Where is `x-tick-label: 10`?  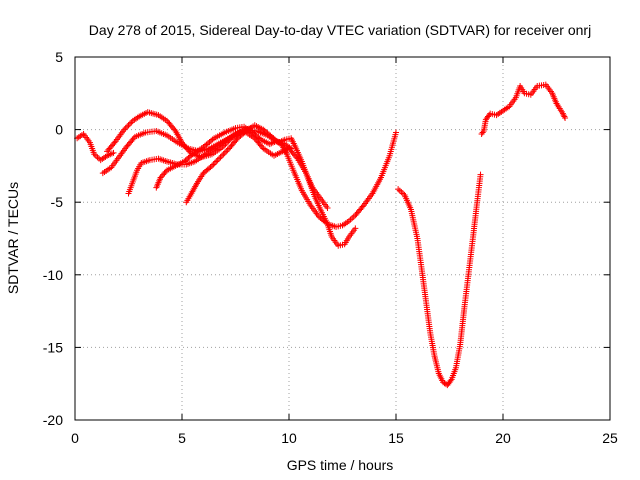
x-tick-label: 10 is located at coordinates (289, 438).